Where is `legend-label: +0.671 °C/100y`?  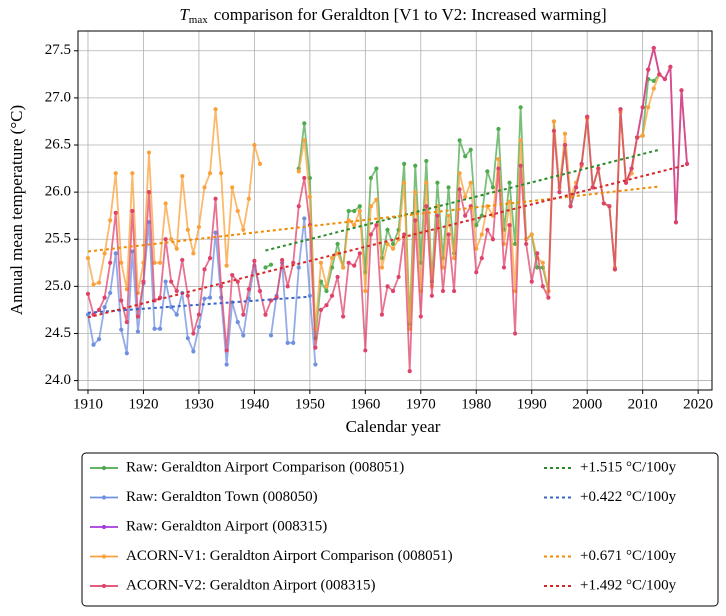 legend-label: +0.671 °C/100y is located at coordinates (628, 556).